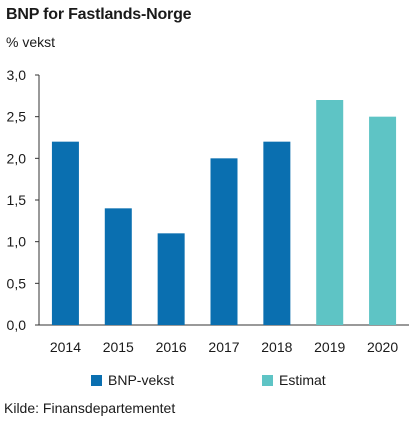 This screenshot has height=425, width=413. Describe the element at coordinates (302, 380) in the screenshot. I see `legend-label-estimat: Estimat` at that location.